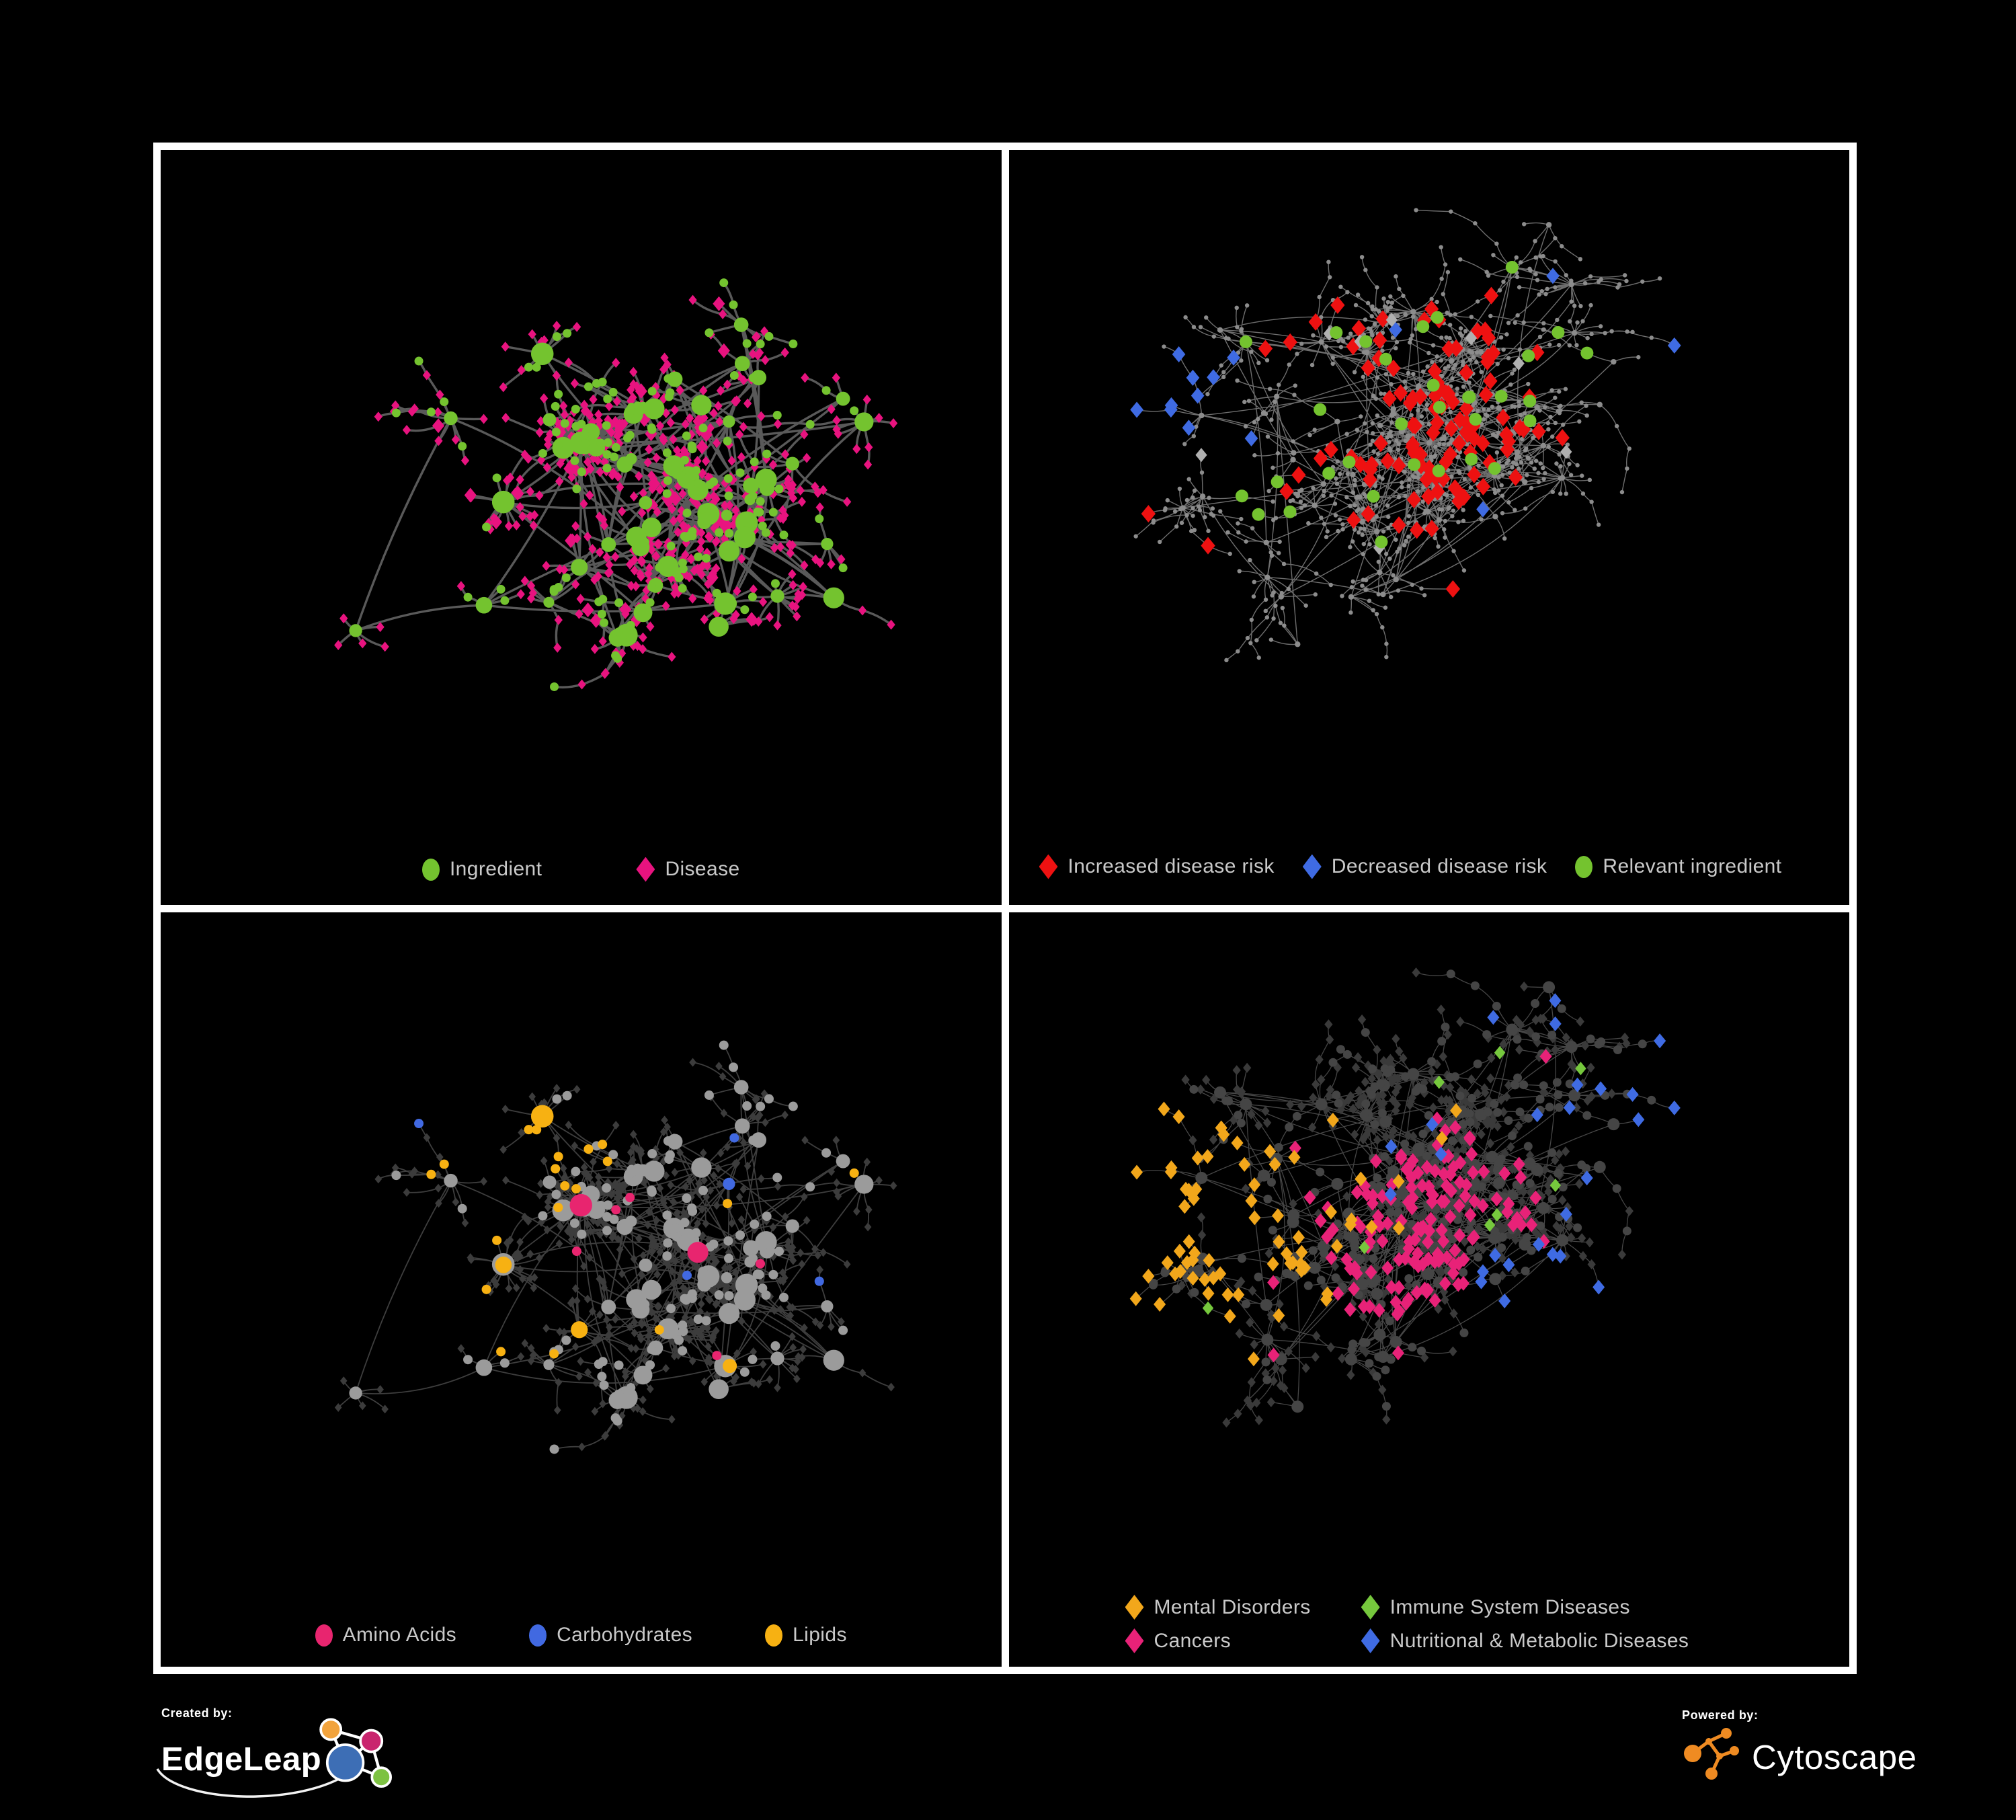 The image size is (2016, 1820). What do you see at coordinates (1193, 1640) in the screenshot?
I see `legend-label: Cancers` at bounding box center [1193, 1640].